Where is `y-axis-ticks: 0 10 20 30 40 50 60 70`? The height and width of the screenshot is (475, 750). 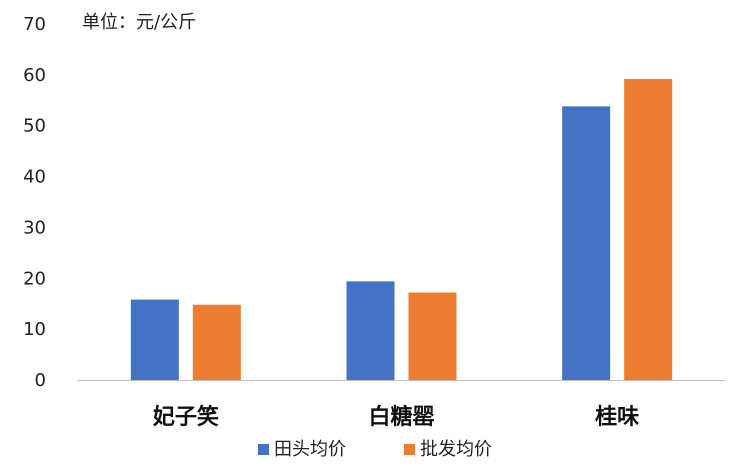
y-axis-ticks: 0 10 20 30 40 50 60 70 is located at coordinates (34, 202).